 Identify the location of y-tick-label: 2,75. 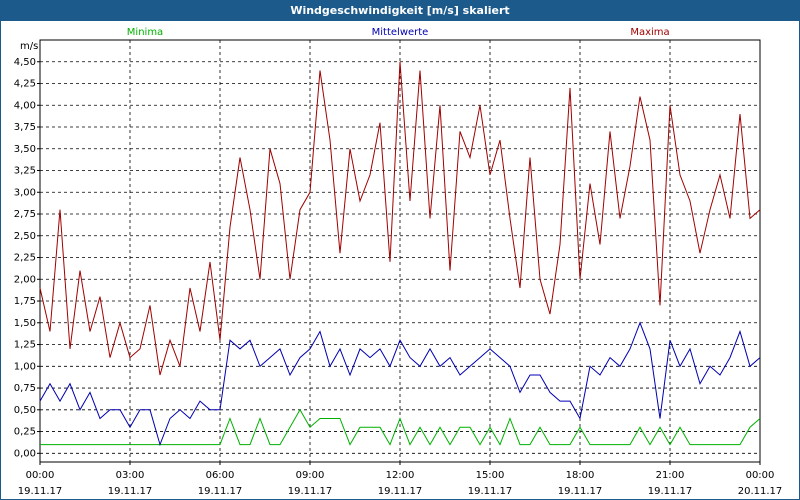
(25, 214).